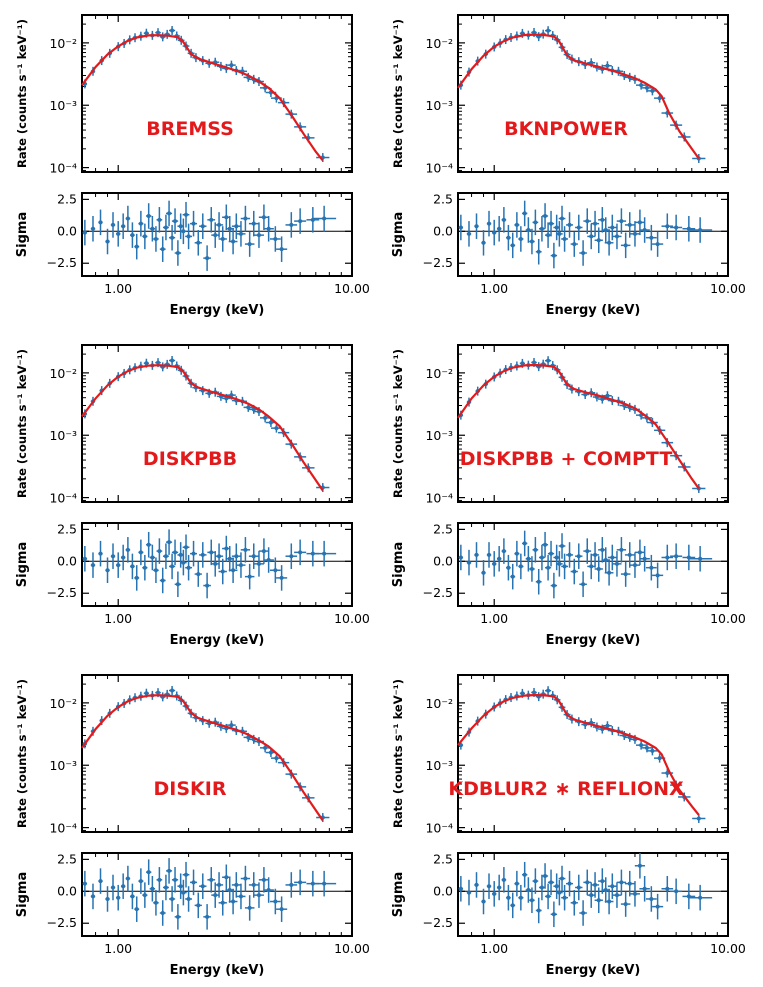 This screenshot has width=763, height=987. Describe the element at coordinates (190, 129) in the screenshot. I see `model-name-label: BREMSS` at that location.